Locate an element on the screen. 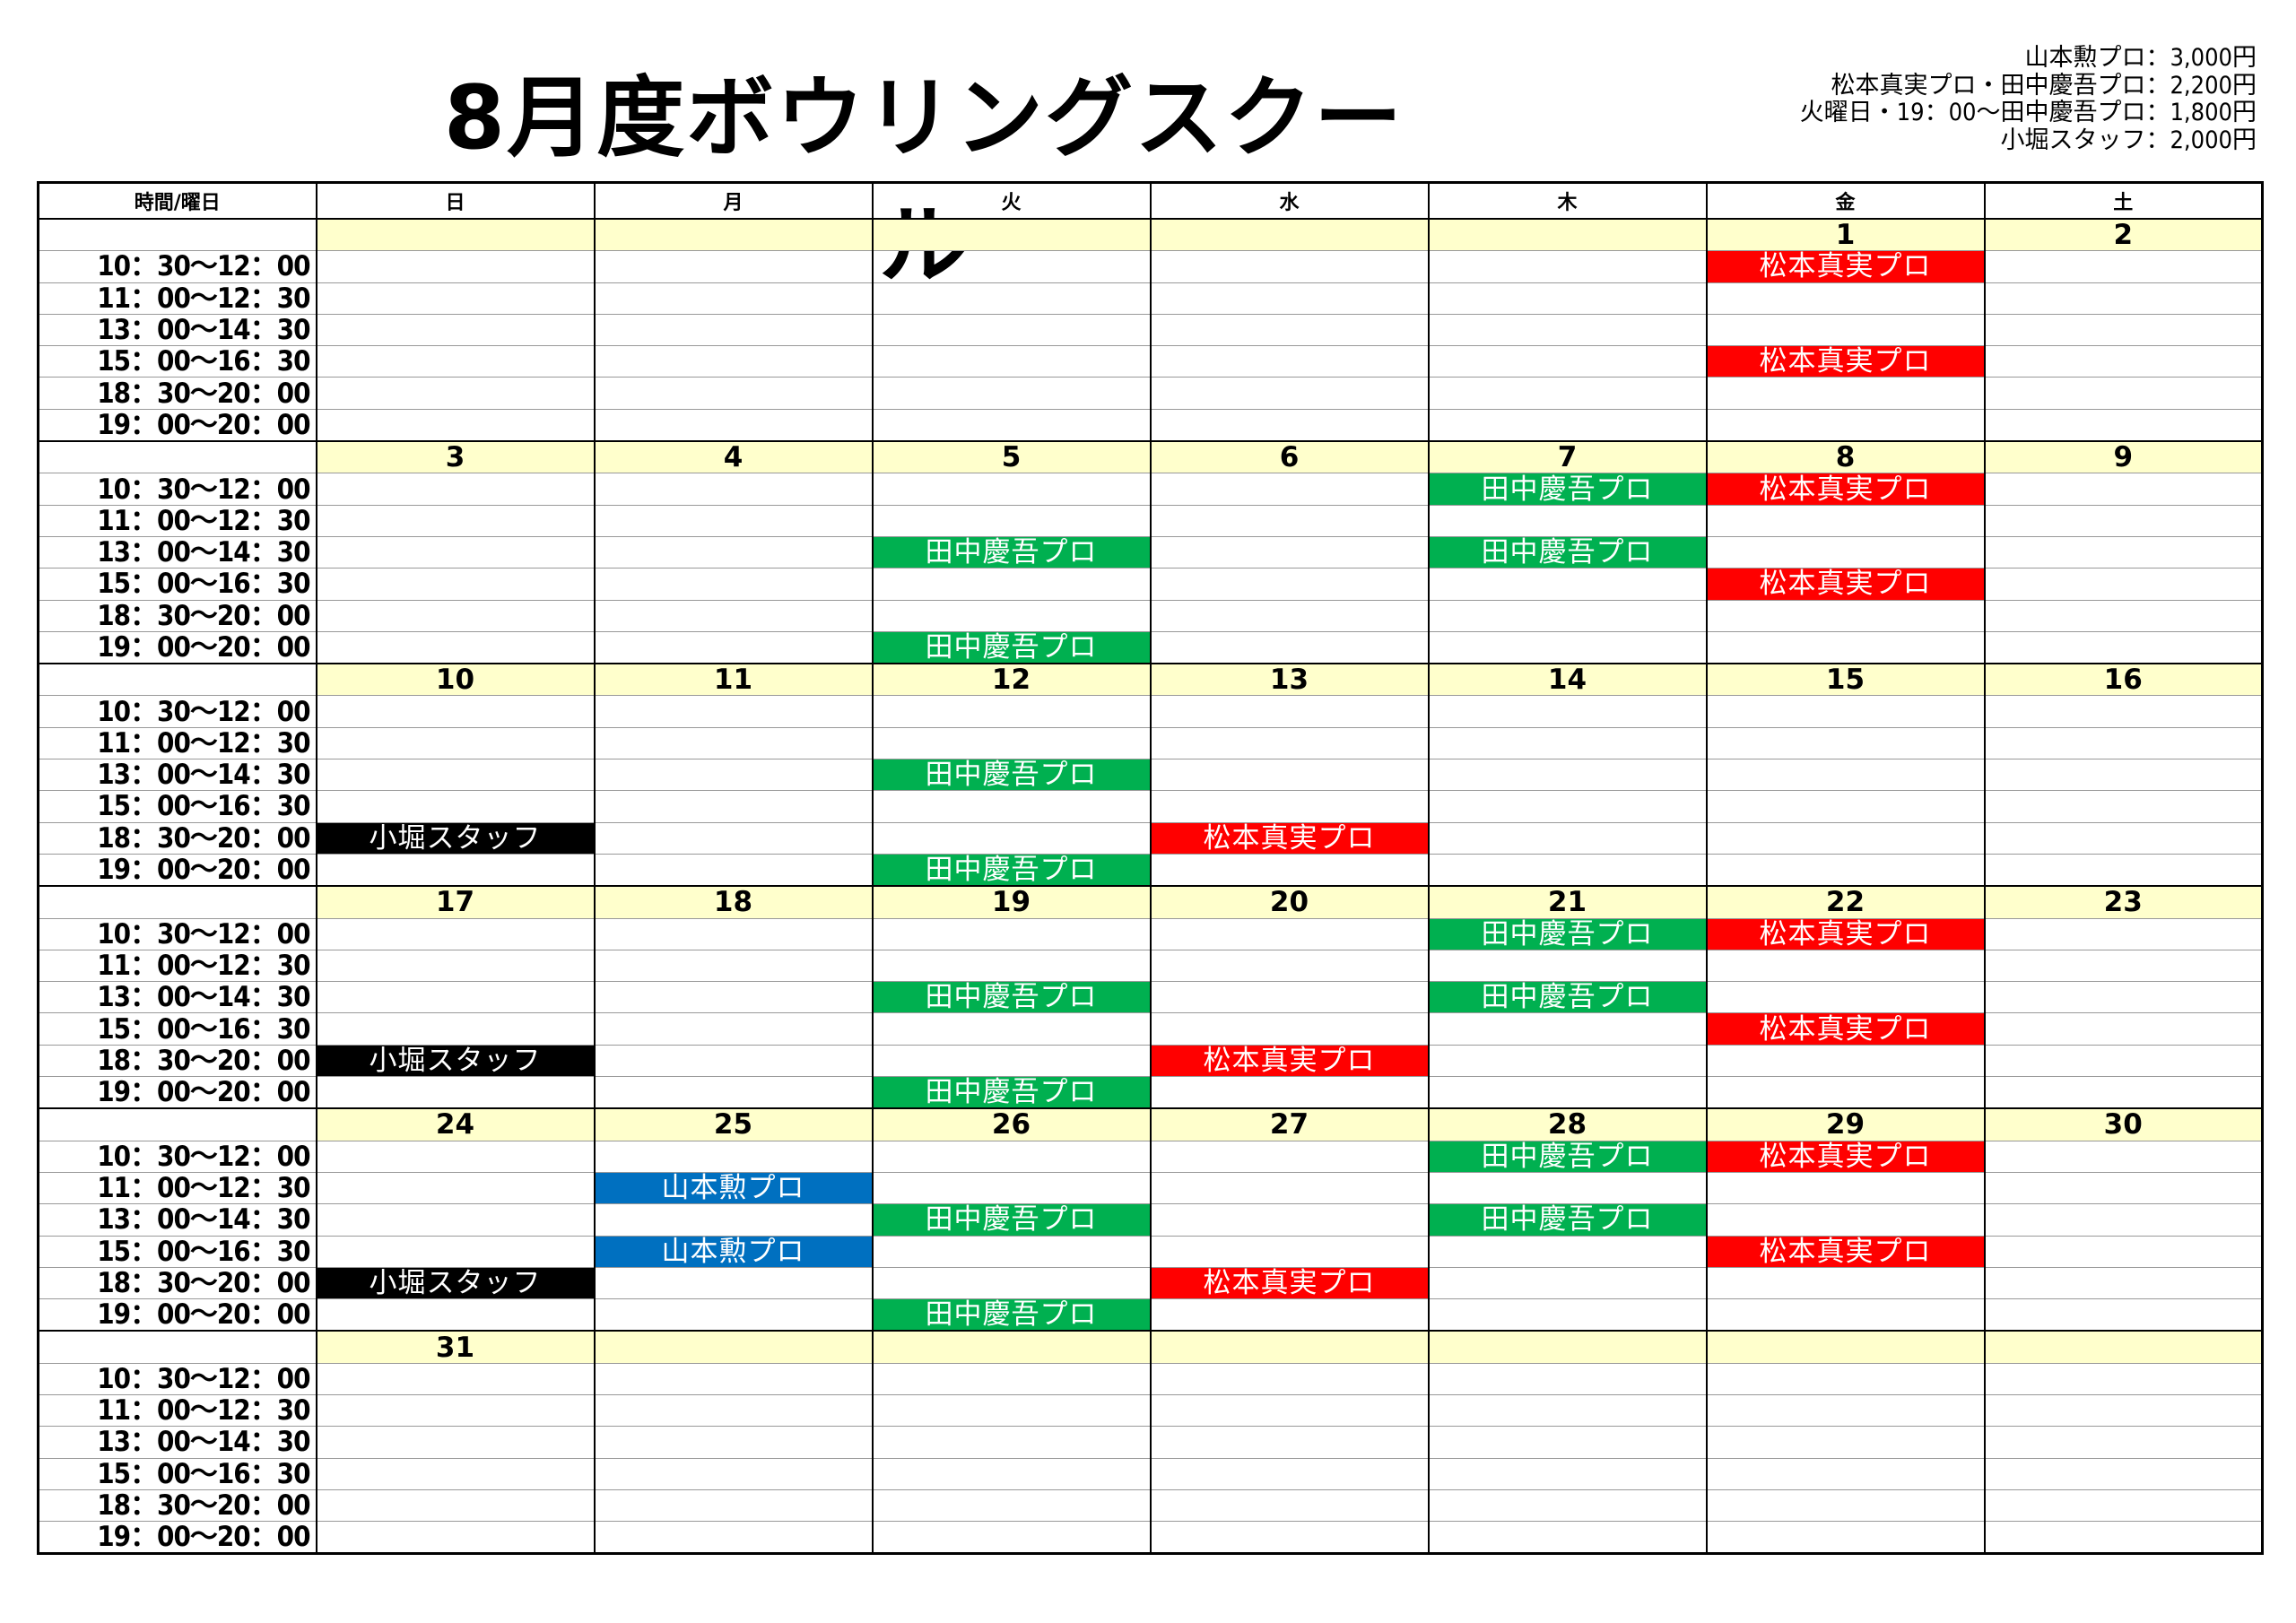 The height and width of the screenshot is (1623, 2296). time-slot-row: 15：00～16：30 山本勲プロ 松本真実プロ is located at coordinates (1150, 1251).